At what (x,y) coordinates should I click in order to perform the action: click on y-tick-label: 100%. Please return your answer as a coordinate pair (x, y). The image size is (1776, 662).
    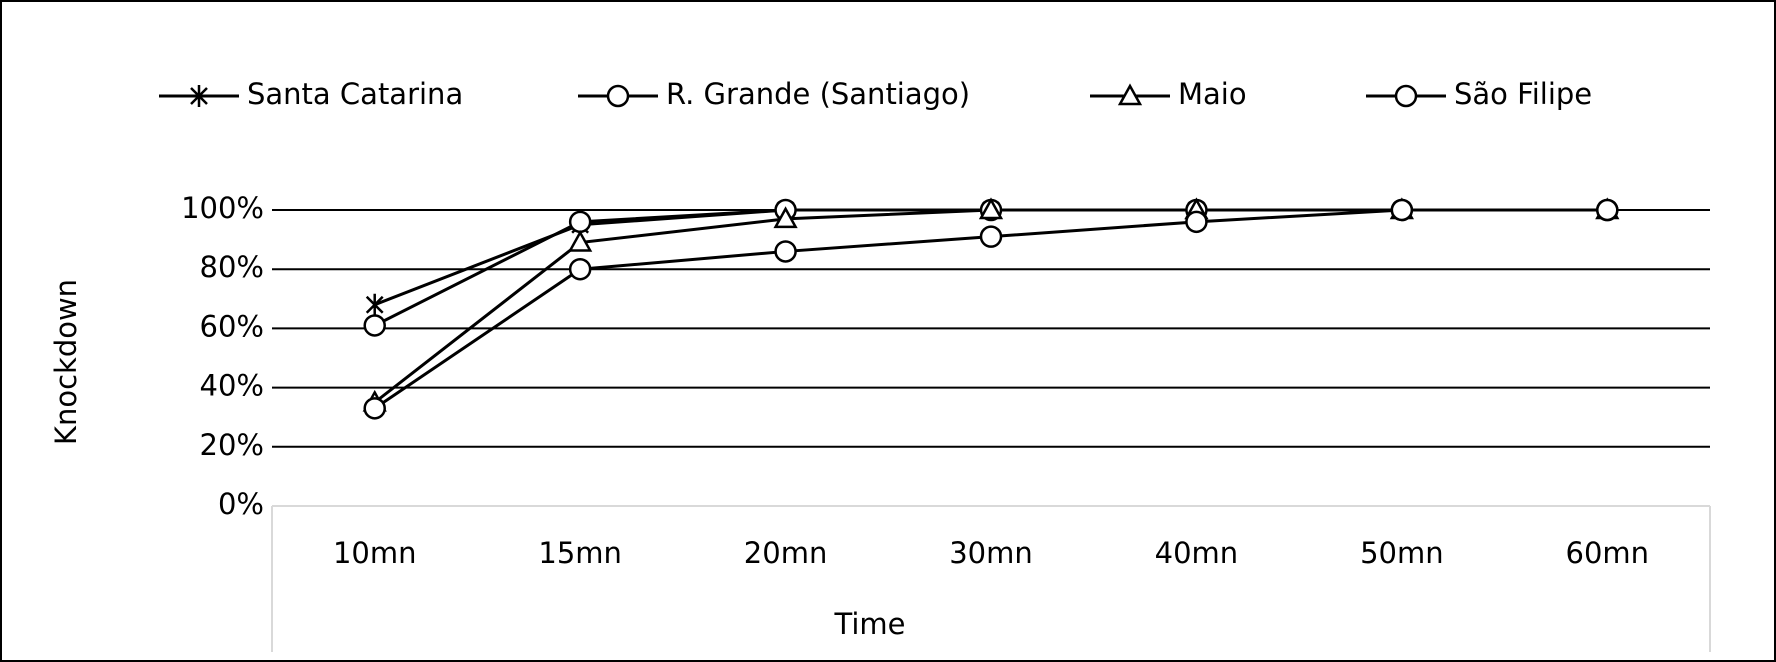
    Looking at the image, I should click on (222, 208).